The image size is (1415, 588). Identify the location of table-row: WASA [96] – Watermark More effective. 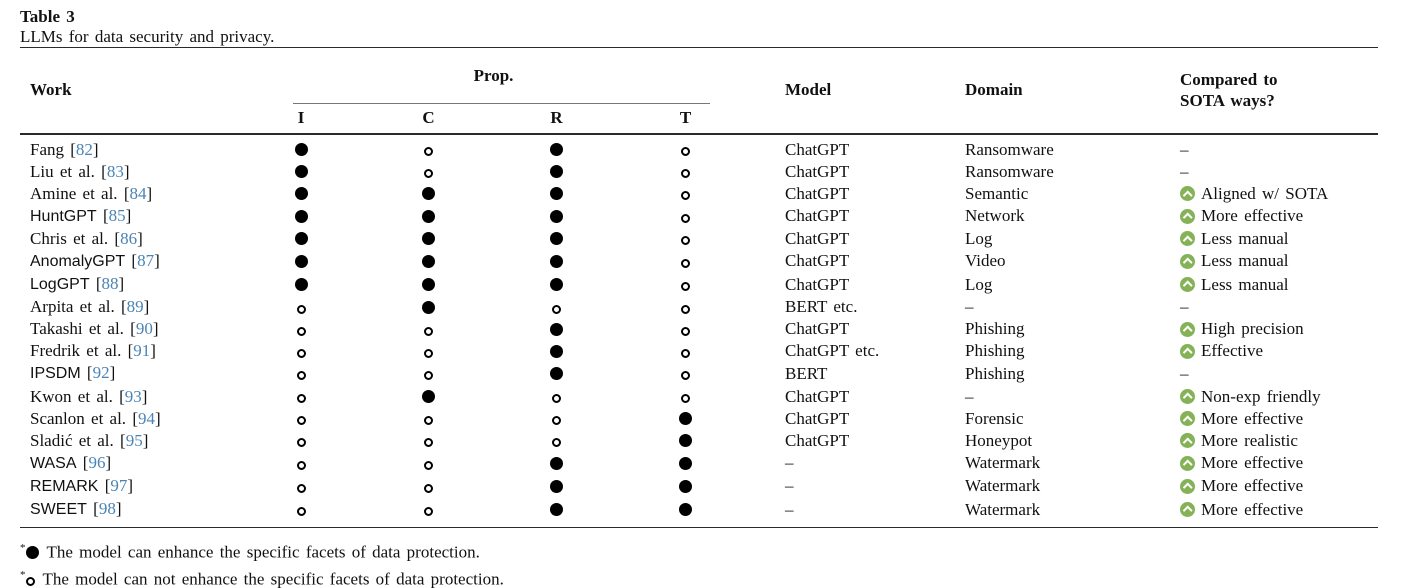
(699, 463).